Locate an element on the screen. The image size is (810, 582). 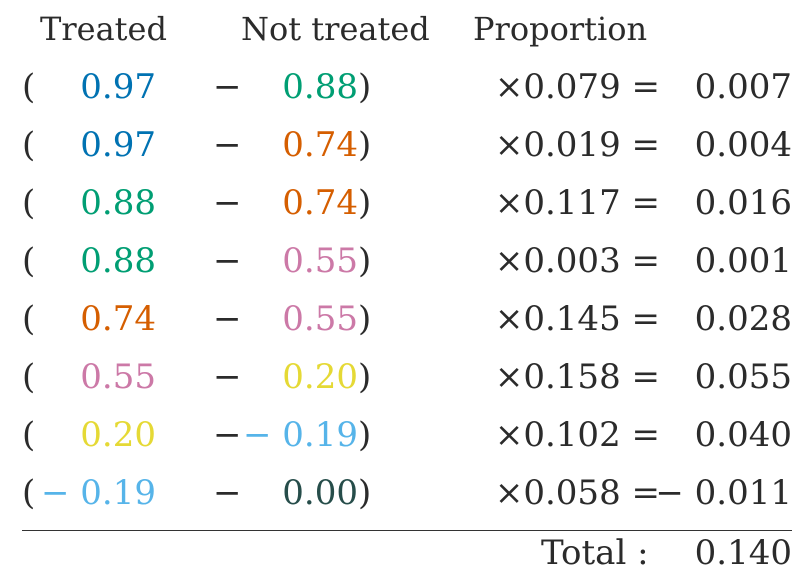
table-row: (0.88 −0.74) ×0.117 = 0.016 is located at coordinates (405, 203).